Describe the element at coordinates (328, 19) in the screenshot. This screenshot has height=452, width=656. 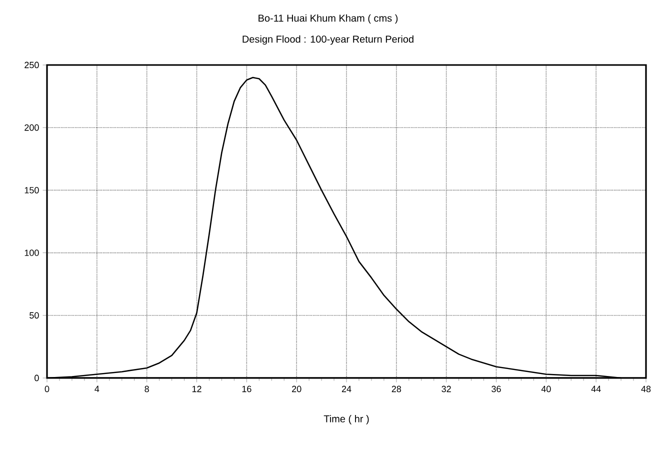
I see `chart-title: Bo-11 Huai Khum Kham ( cms )` at that location.